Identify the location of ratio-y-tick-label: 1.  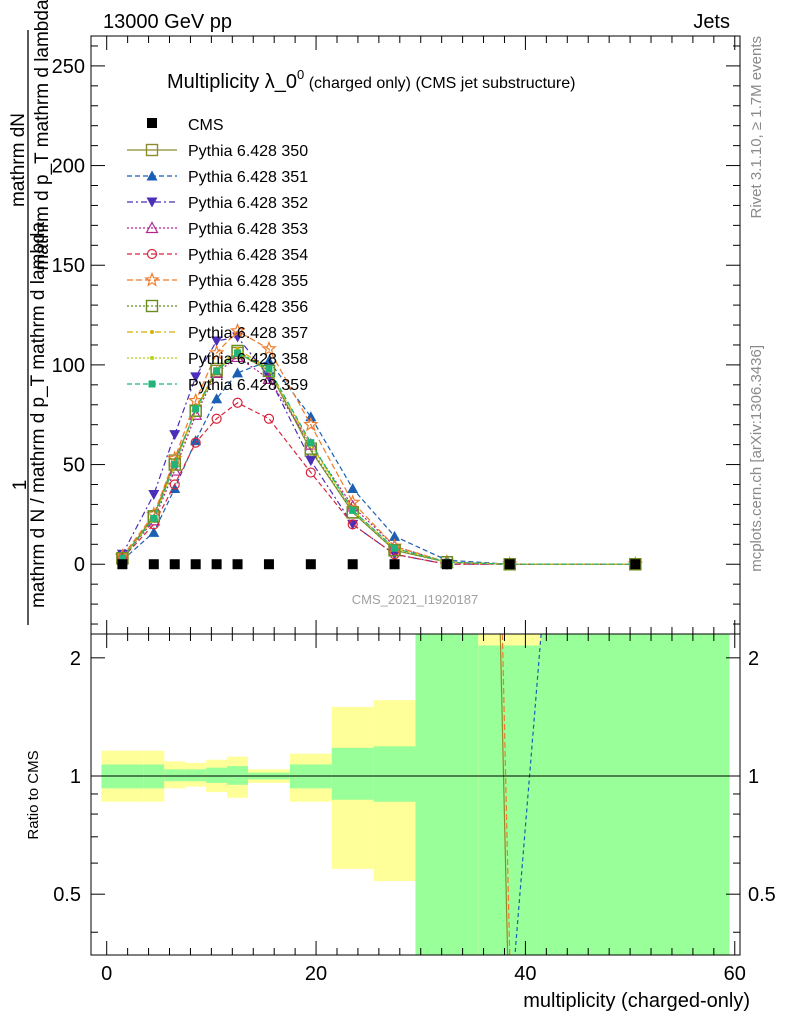
(75, 777).